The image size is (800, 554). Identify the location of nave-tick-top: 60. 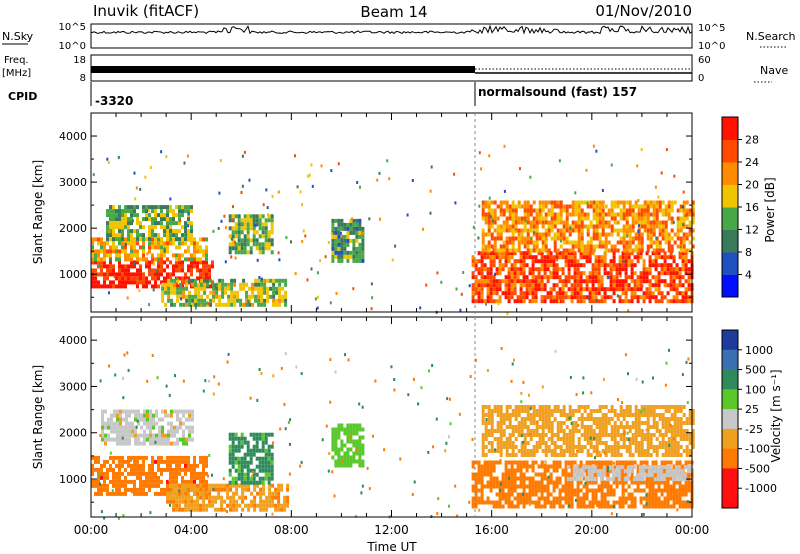
(704, 60).